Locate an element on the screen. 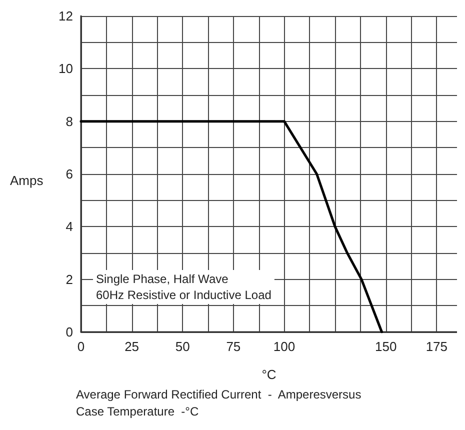 The image size is (465, 430). x-tick-label: 150 is located at coordinates (386, 346).